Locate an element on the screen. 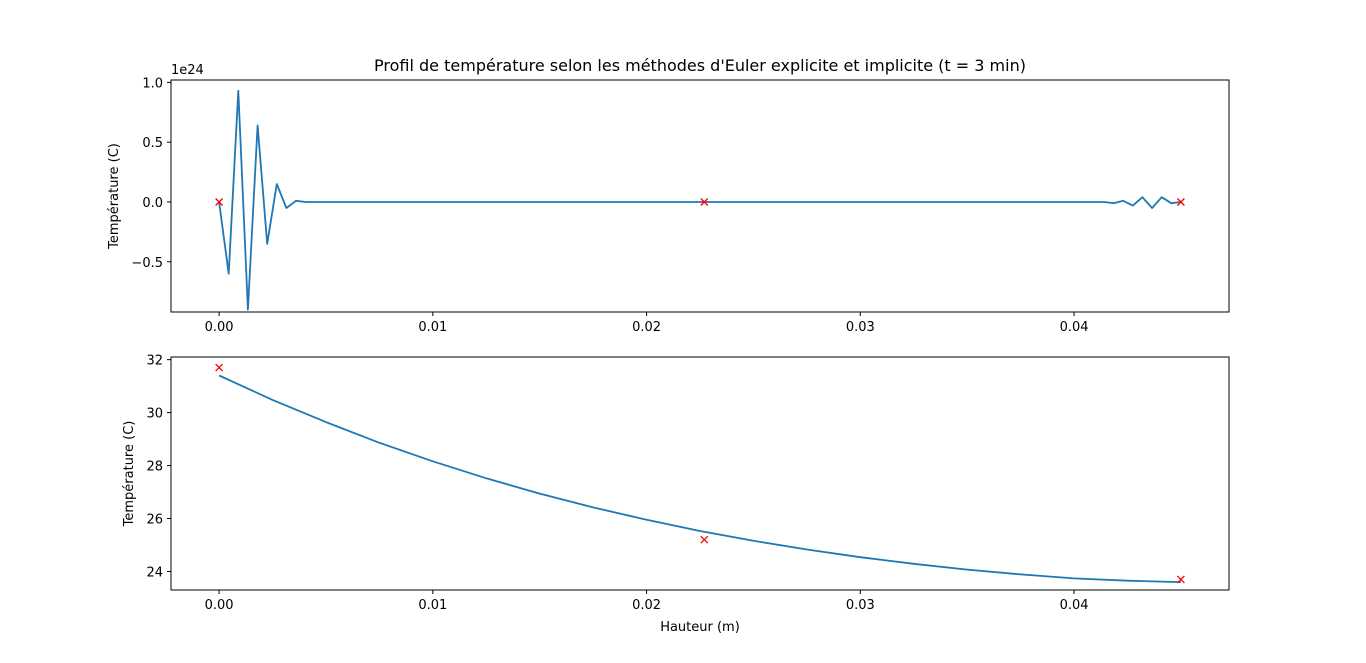 The image size is (1366, 663). y-tick-label: 24 is located at coordinates (154, 572).